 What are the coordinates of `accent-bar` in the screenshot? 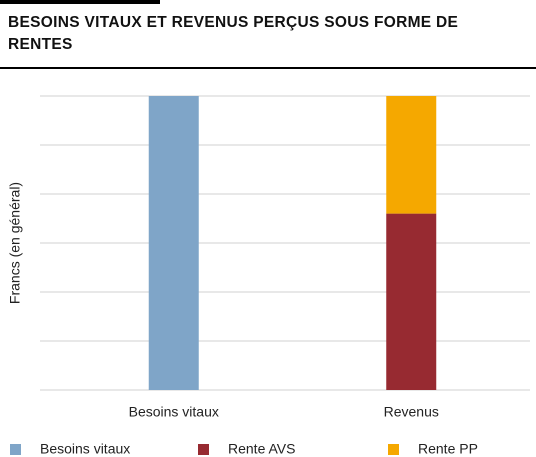 It's located at (80, 2).